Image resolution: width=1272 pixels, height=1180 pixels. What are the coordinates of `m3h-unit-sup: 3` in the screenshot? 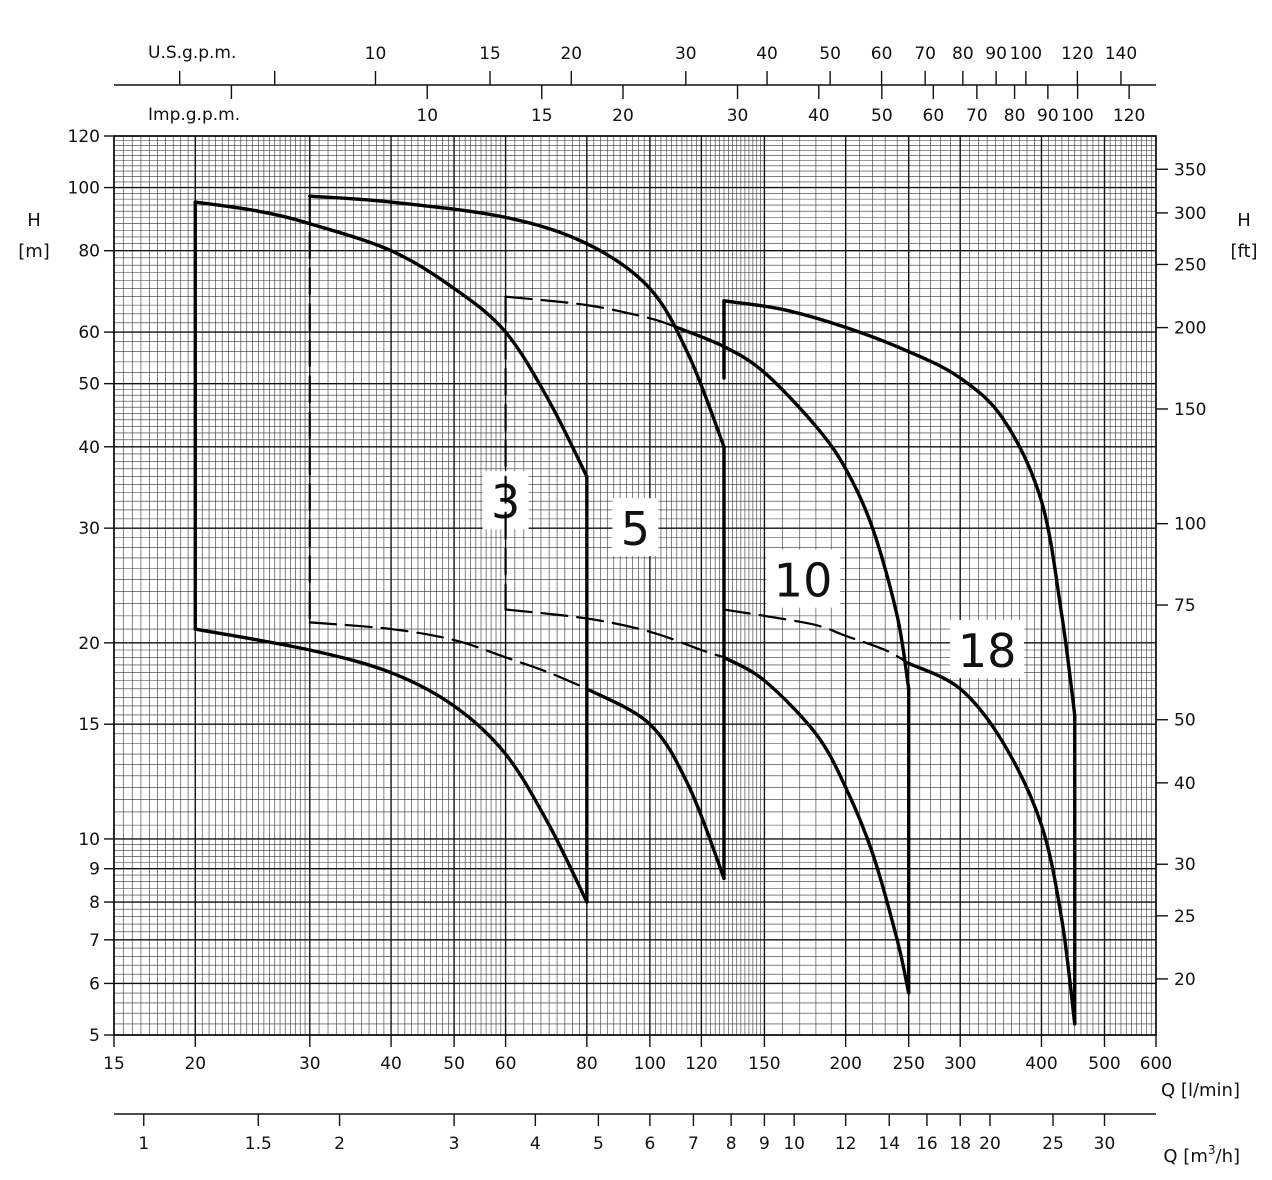 It's located at (1212, 1150).